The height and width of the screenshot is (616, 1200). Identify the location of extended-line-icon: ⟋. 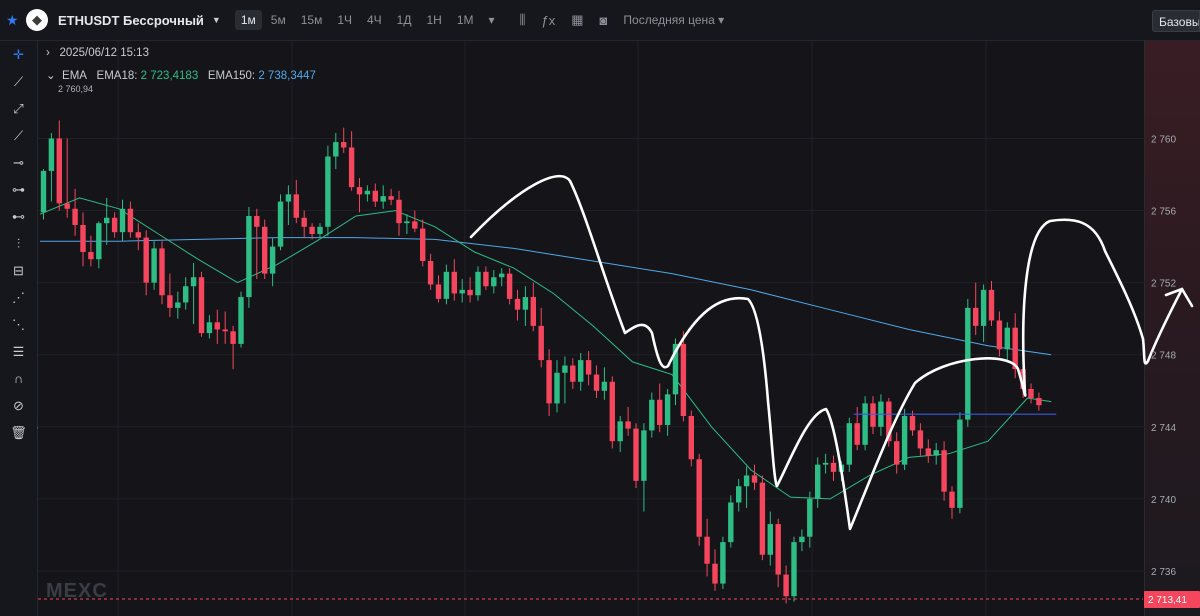
(18, 135).